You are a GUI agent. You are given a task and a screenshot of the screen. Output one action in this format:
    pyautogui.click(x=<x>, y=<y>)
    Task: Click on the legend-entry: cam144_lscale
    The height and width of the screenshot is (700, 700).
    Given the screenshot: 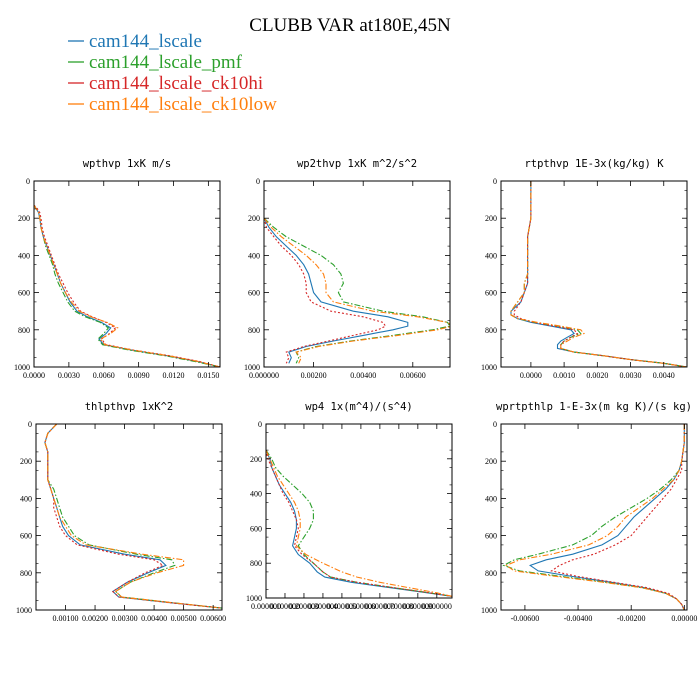 What is the action you would take?
    pyautogui.click(x=135, y=41)
    